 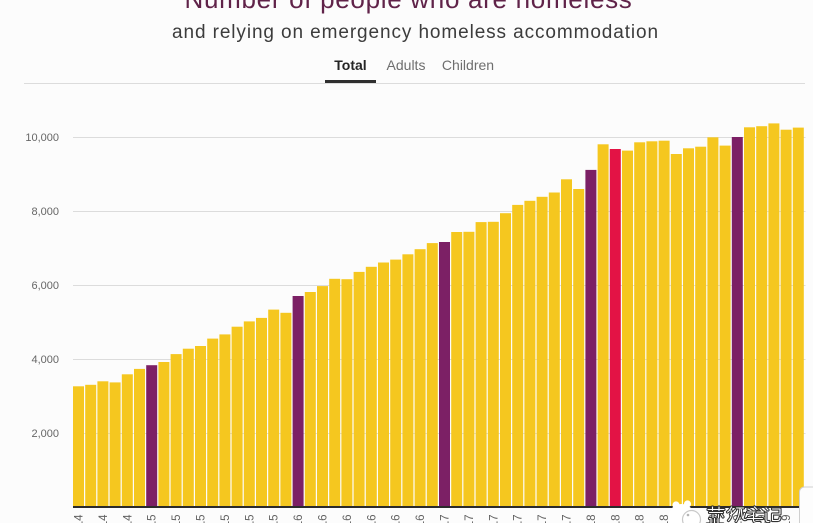 I want to click on svg-text: Sep 17, so click(x=543, y=519).